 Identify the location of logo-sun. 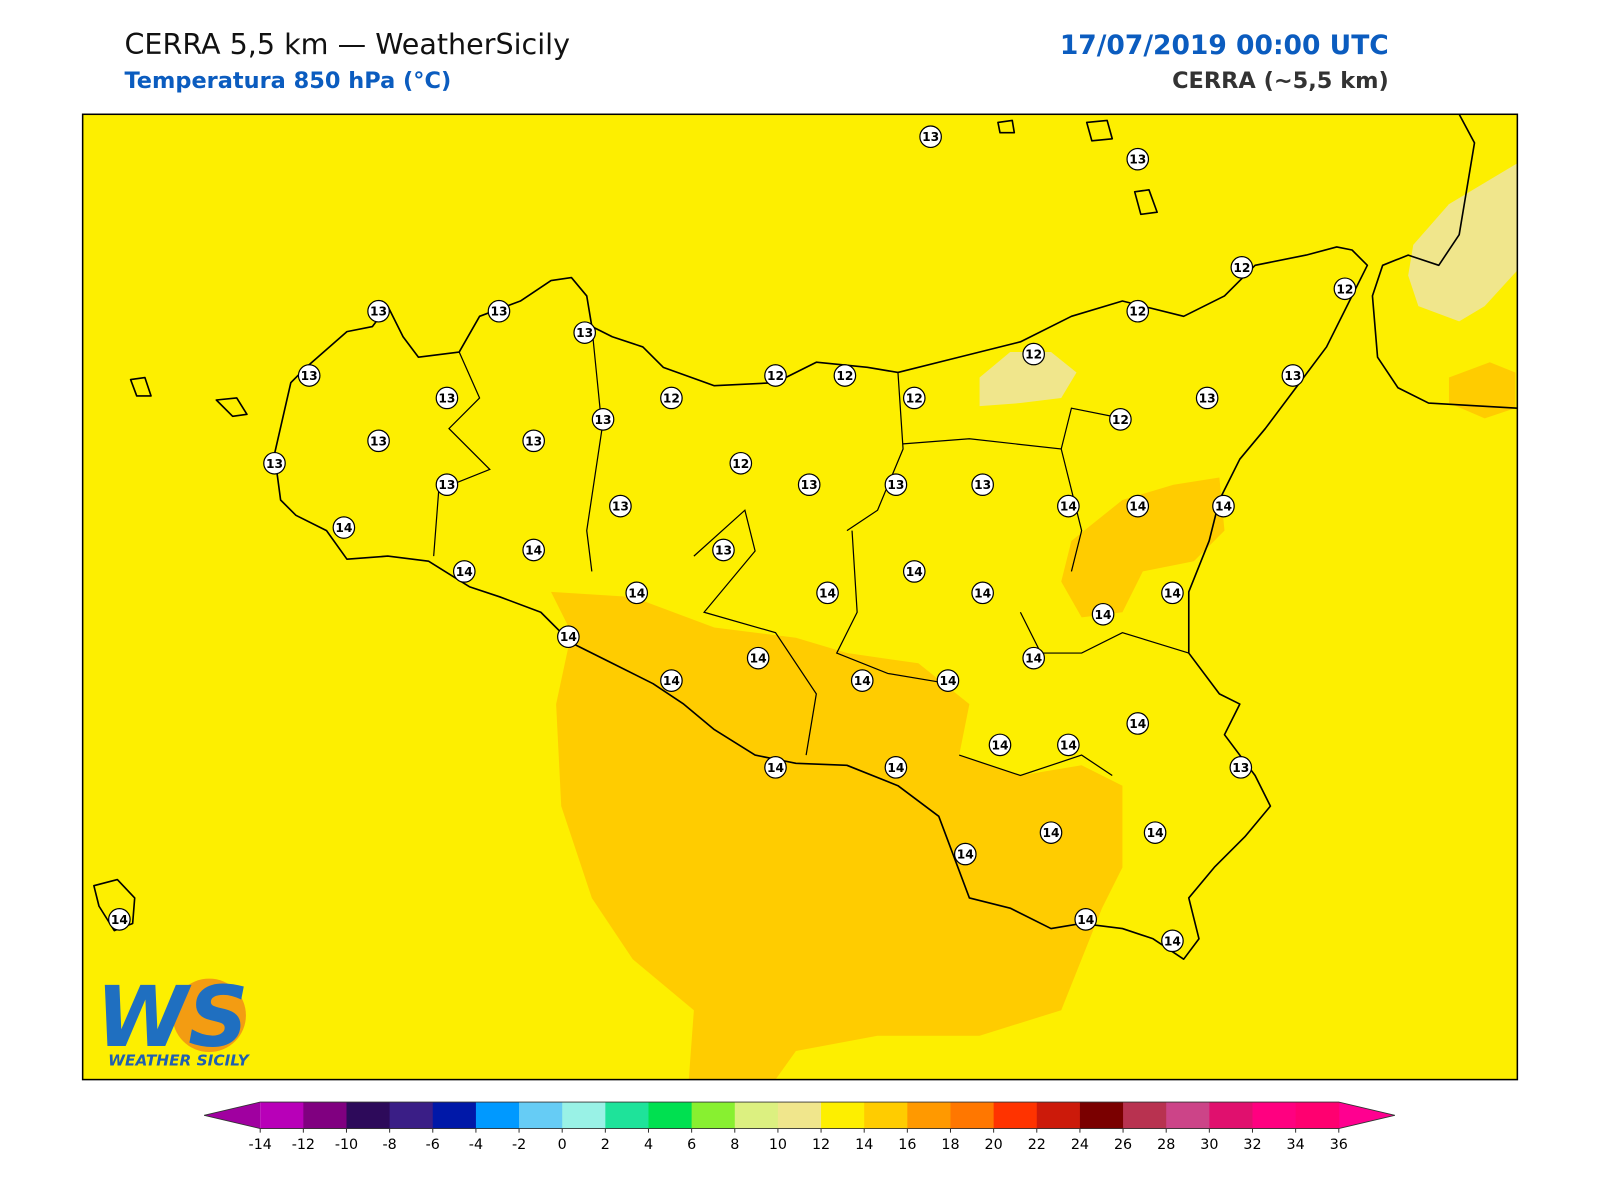
(209, 1015).